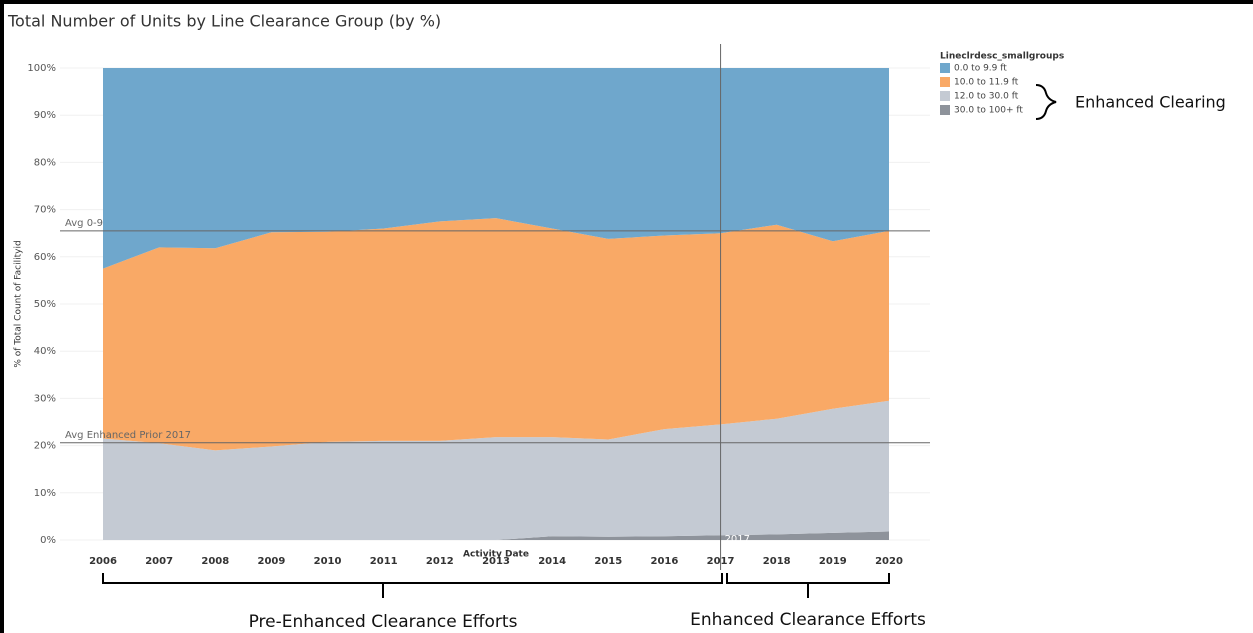 The image size is (1253, 633). What do you see at coordinates (48, 540) in the screenshot?
I see `y-tick-label: 0%` at bounding box center [48, 540].